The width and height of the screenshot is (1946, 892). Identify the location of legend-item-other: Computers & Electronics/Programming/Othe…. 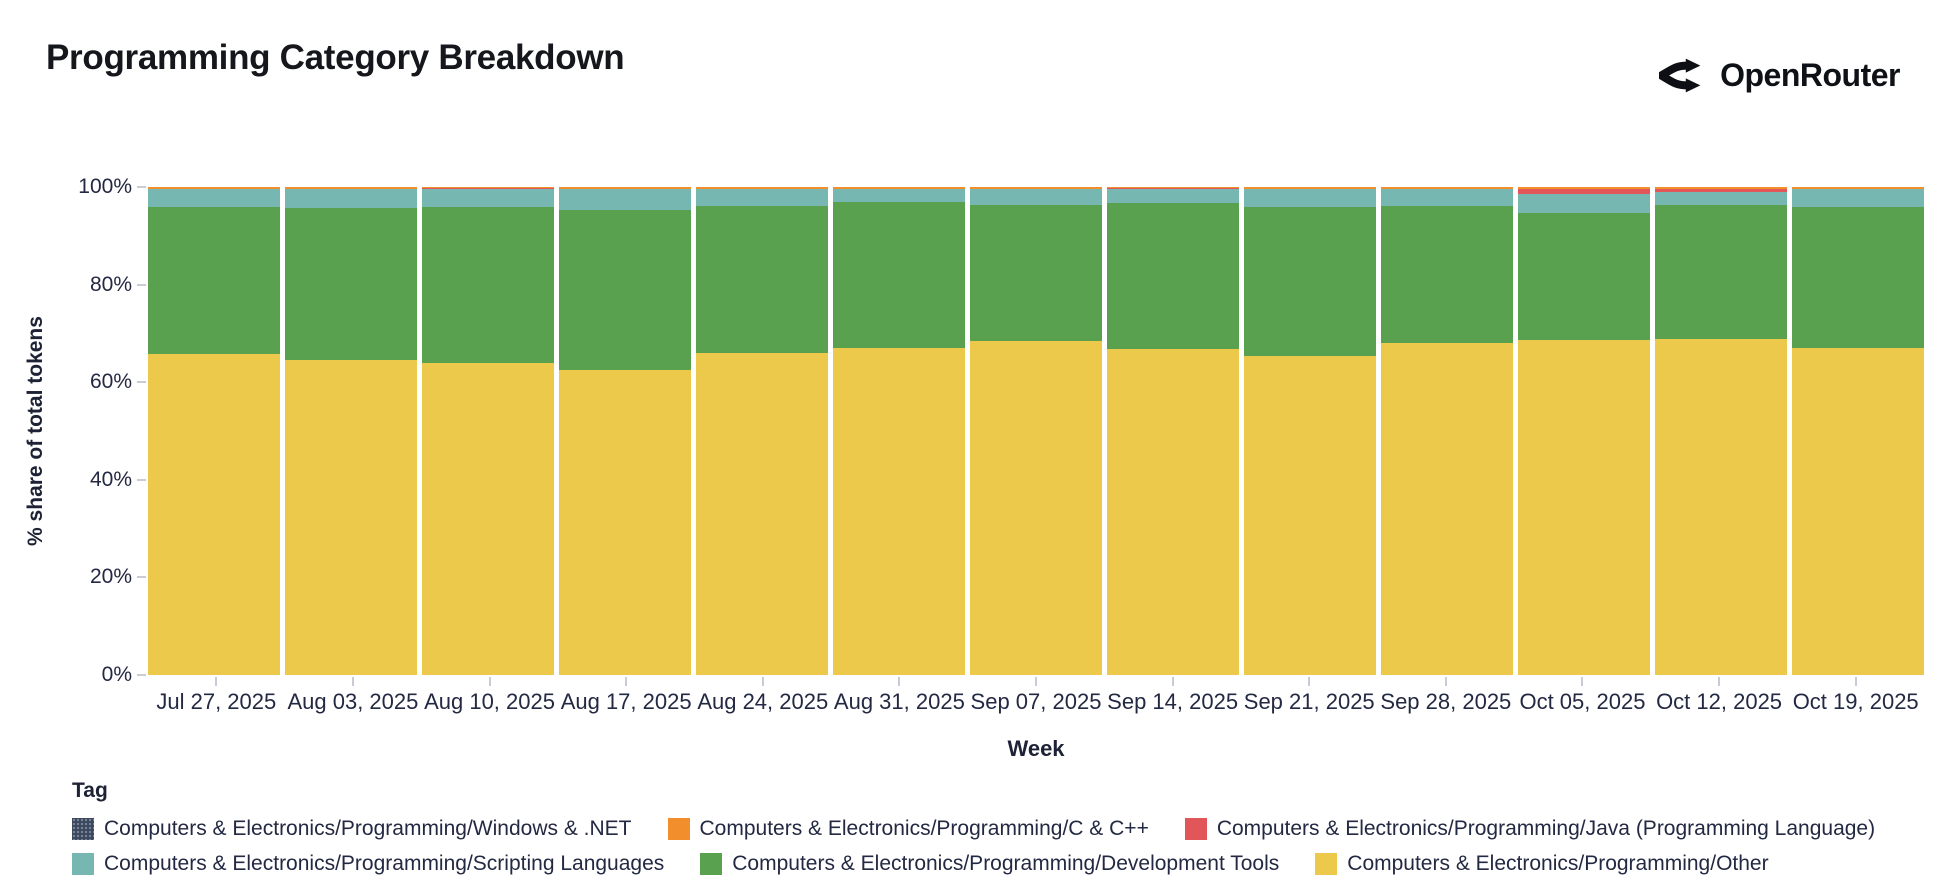
(1542, 864).